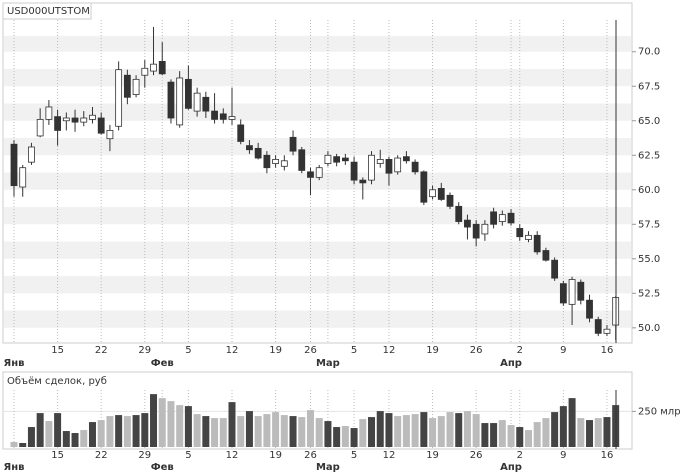  What do you see at coordinates (520, 455) in the screenshot?
I see `x-tick-label: 2` at bounding box center [520, 455].